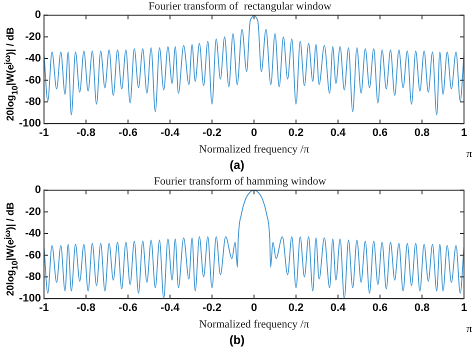 Image resolution: width=474 pixels, height=351 pixels. Describe the element at coordinates (237, 165) in the screenshot. I see `text: (a)` at that location.